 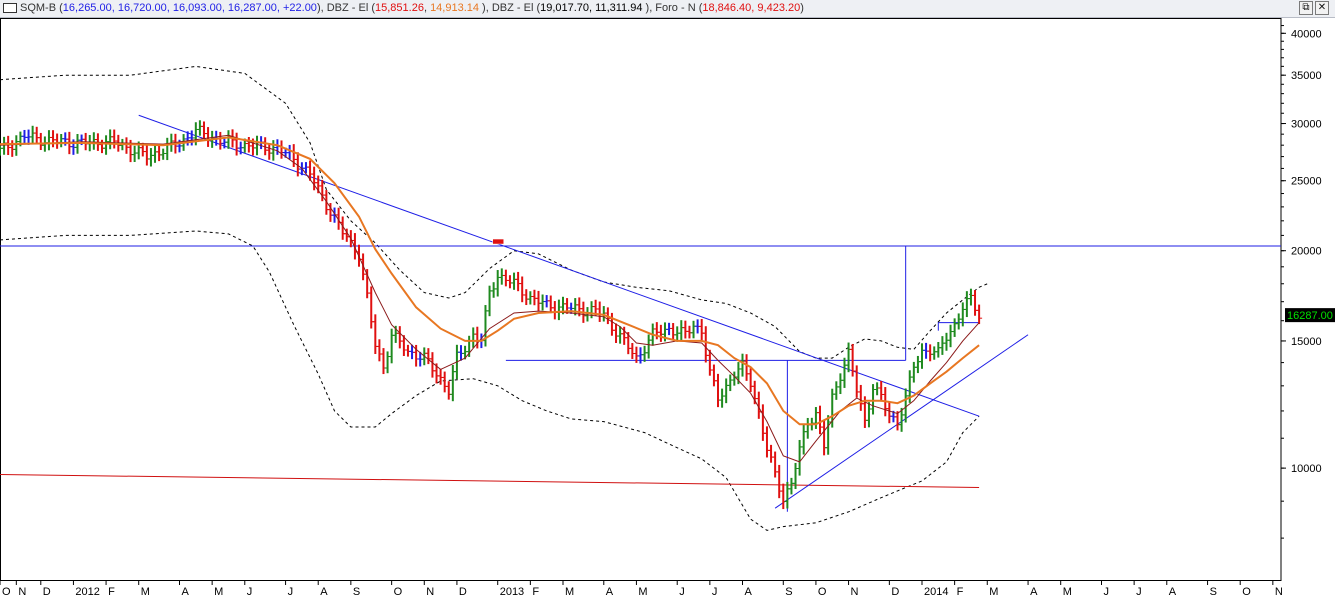 I want to click on y-tick-label: 30000, so click(x=1306, y=125).